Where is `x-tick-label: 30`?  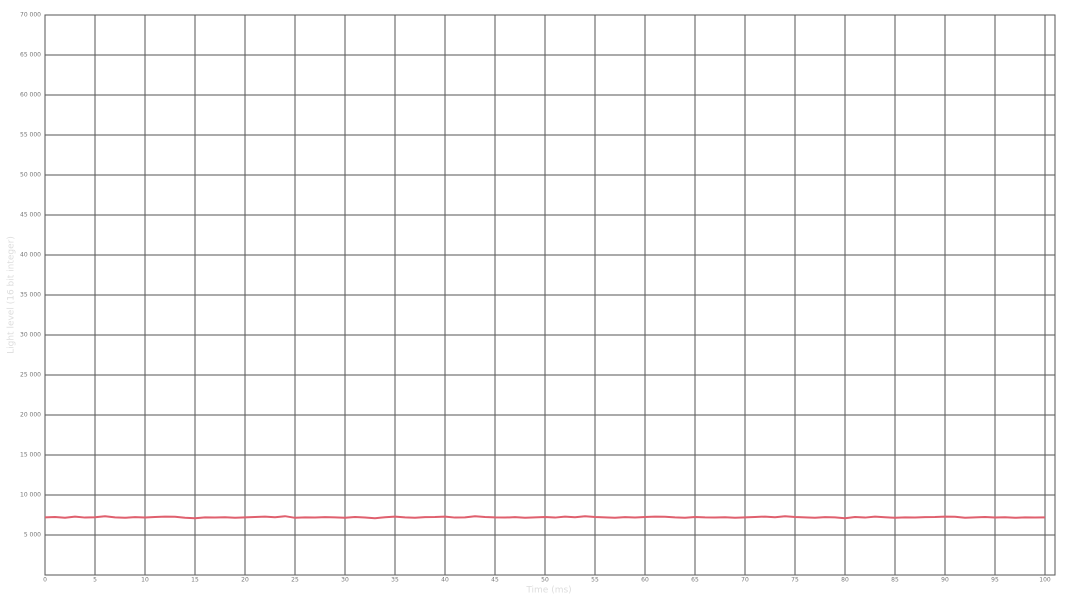
x-tick-label: 30 is located at coordinates (345, 580).